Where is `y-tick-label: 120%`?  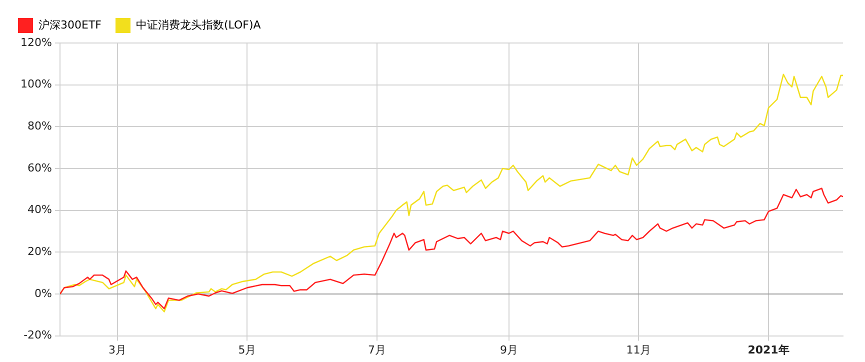 y-tick-label: 120% is located at coordinates (36, 42).